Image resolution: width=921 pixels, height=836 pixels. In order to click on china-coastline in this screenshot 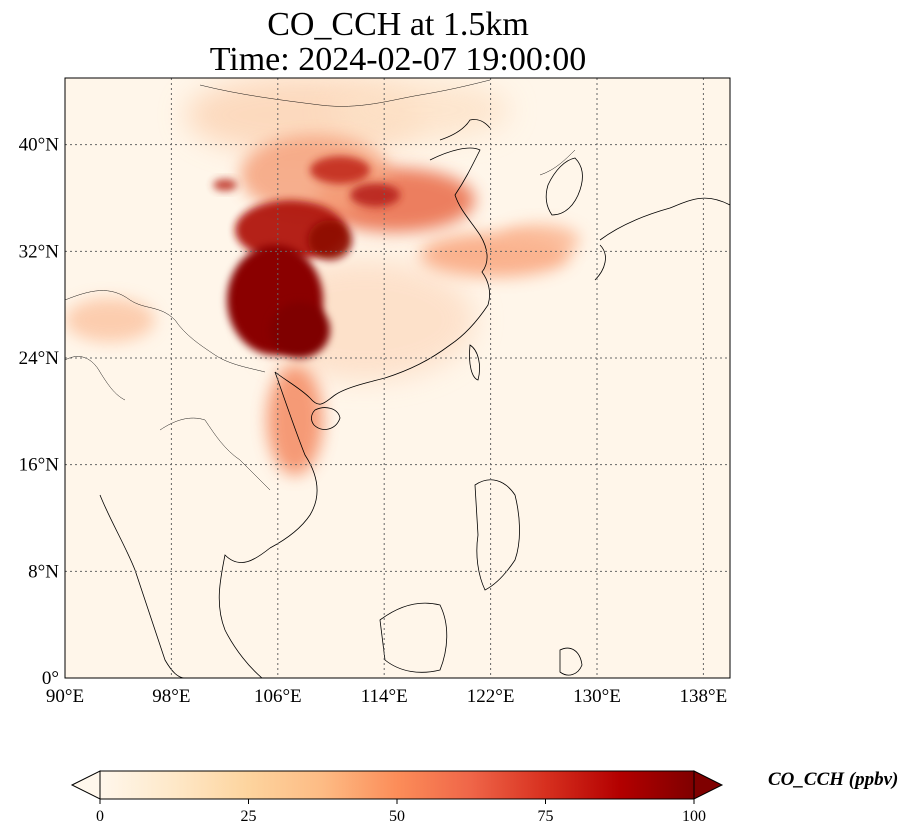, I will do `click(382, 276)`.